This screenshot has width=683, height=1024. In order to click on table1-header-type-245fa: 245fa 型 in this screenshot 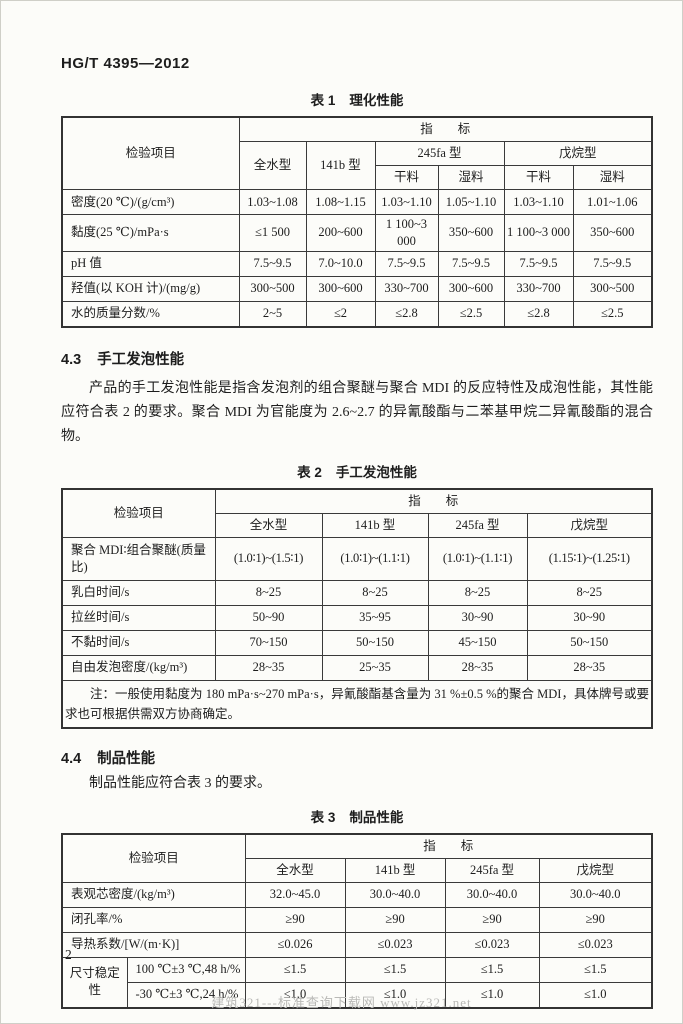, I will do `click(439, 153)`.